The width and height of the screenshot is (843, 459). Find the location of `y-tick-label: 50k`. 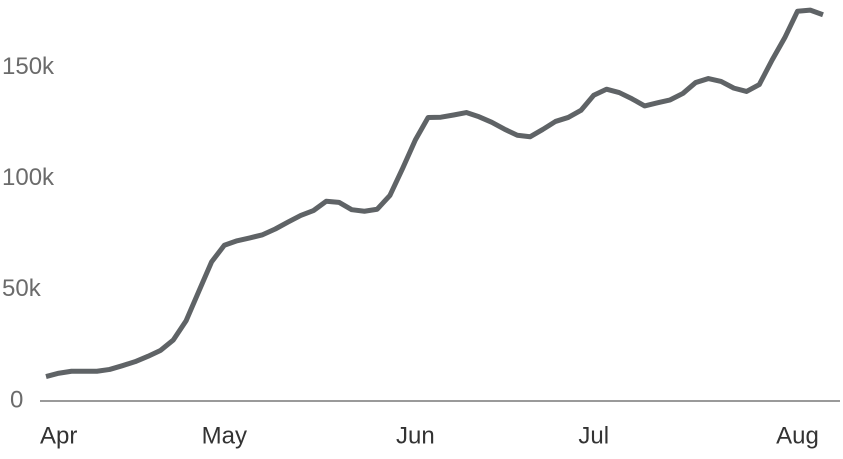

y-tick-label: 50k is located at coordinates (22, 288).